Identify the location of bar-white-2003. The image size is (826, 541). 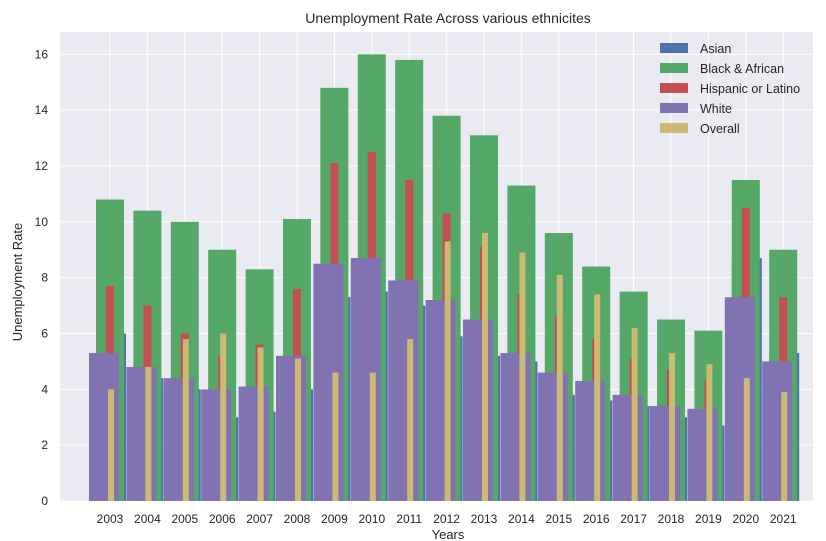
(104, 427).